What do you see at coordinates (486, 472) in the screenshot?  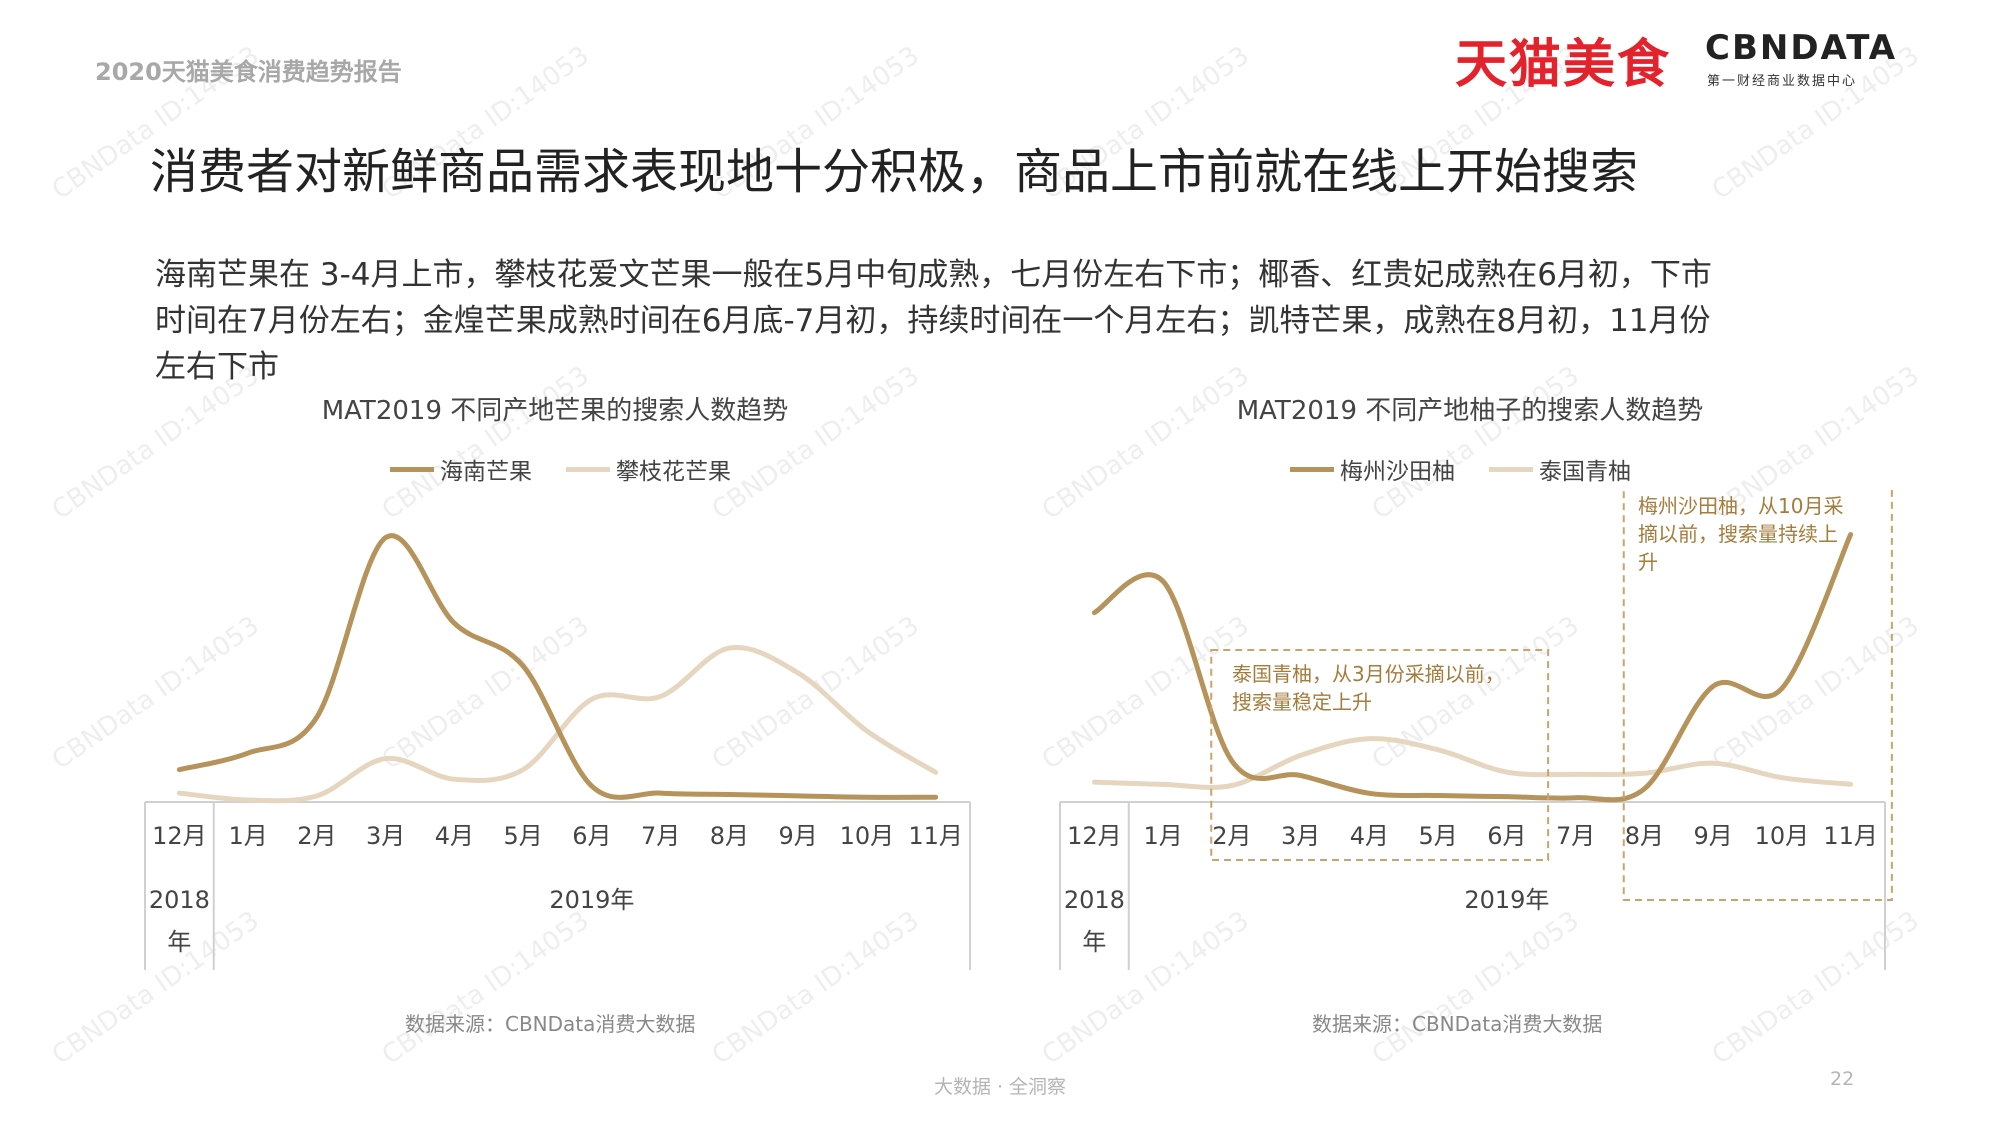 I see `legend-label-hainan-mango: 海南芒果` at bounding box center [486, 472].